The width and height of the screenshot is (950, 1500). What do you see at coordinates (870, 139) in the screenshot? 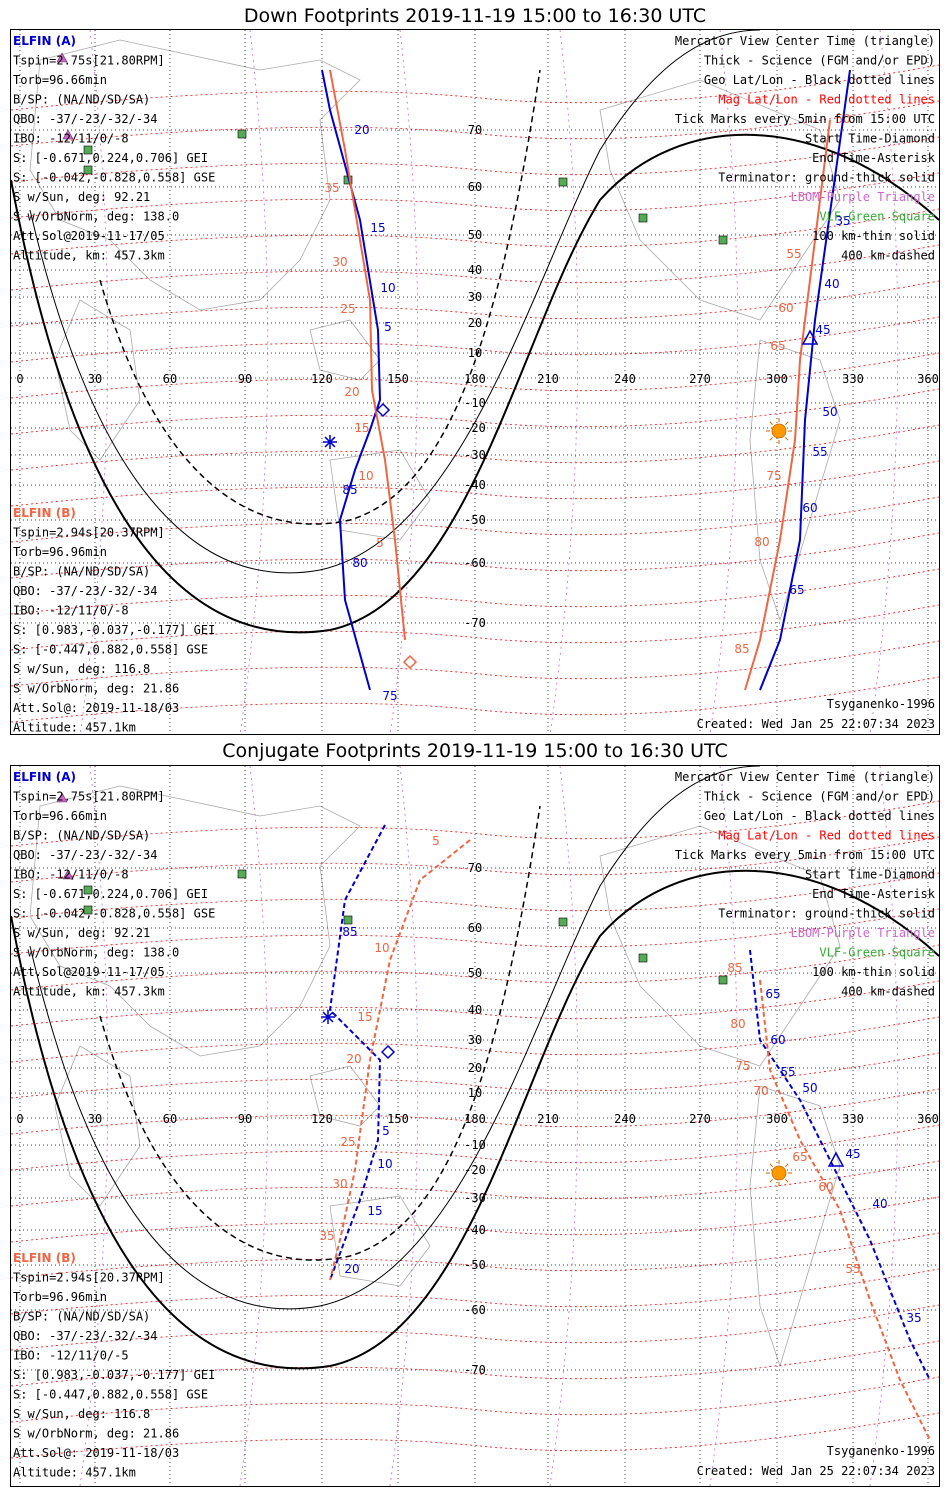
I see `legend-line: Start Time-Diamond` at bounding box center [870, 139].